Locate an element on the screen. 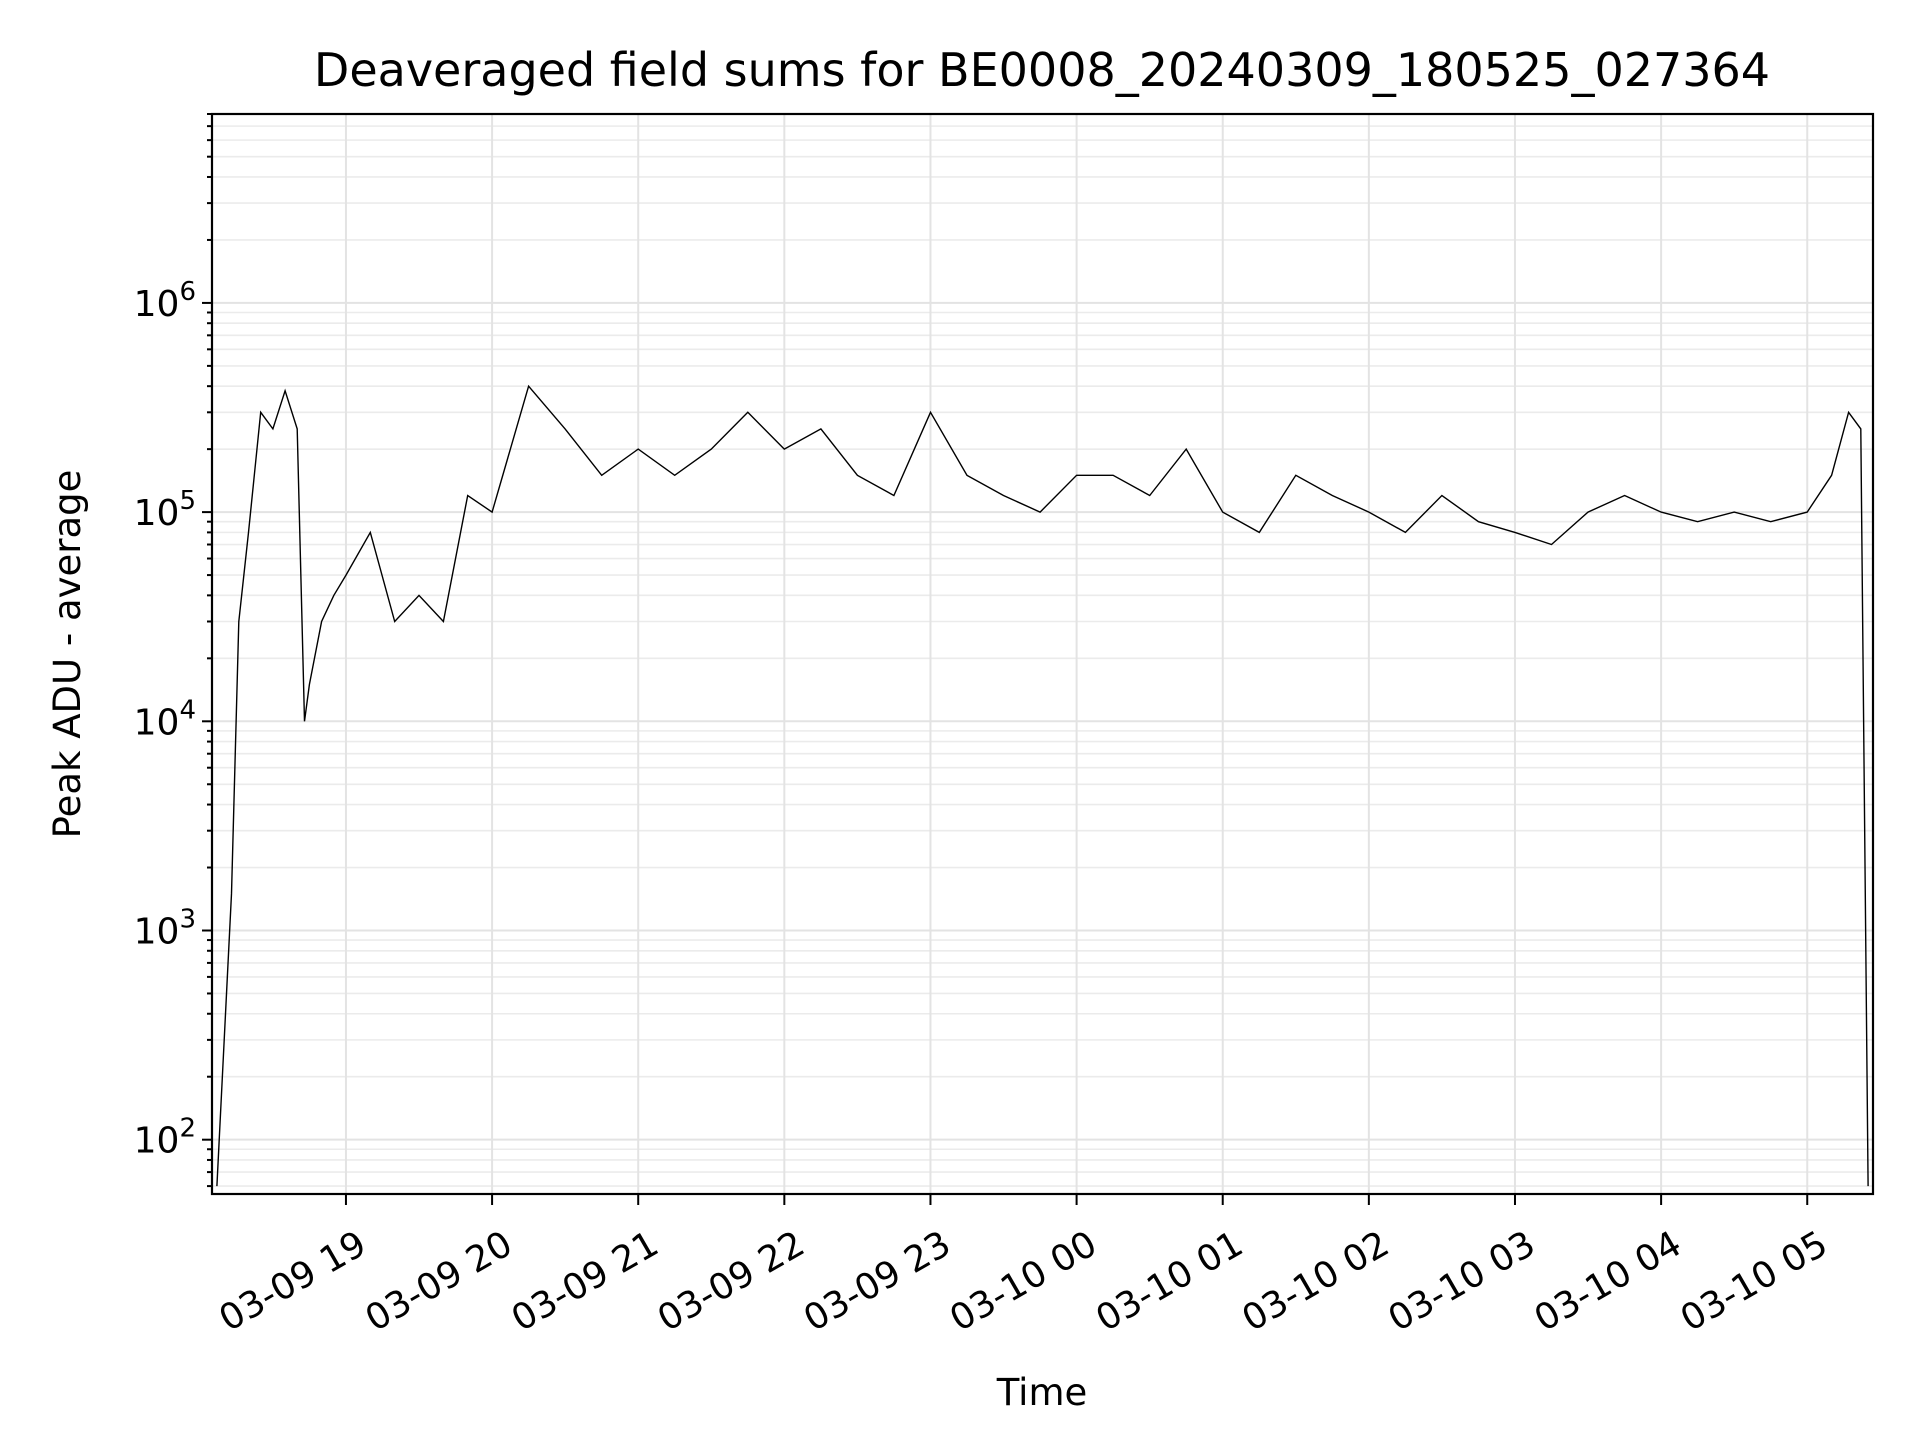 The height and width of the screenshot is (1440, 1920). x-tick-label: 03-10 02 is located at coordinates (1315, 1281).